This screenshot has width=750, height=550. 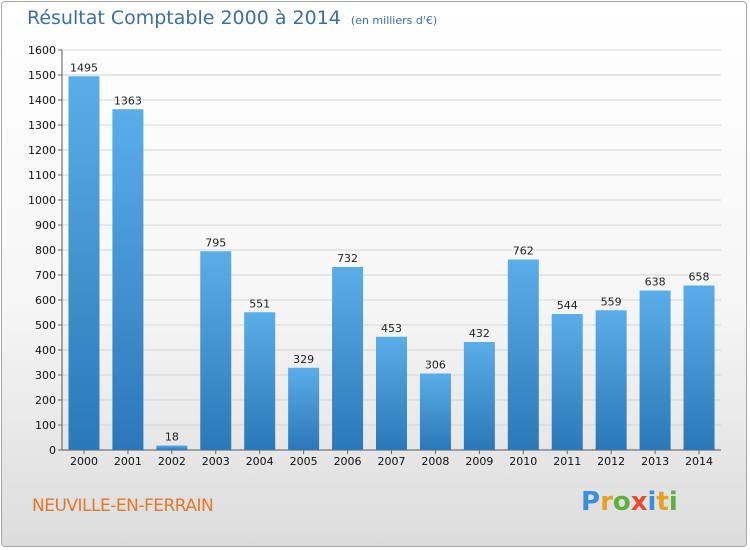 What do you see at coordinates (42, 200) in the screenshot?
I see `y-tick-label: 1000` at bounding box center [42, 200].